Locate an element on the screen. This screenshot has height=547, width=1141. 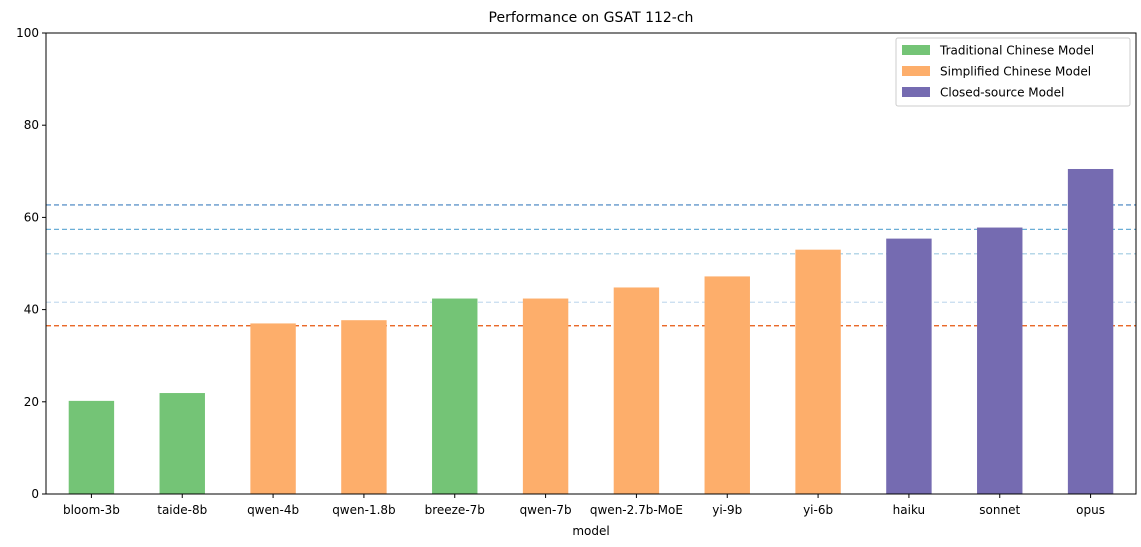
y-tick-label: 80 is located at coordinates (31, 125).